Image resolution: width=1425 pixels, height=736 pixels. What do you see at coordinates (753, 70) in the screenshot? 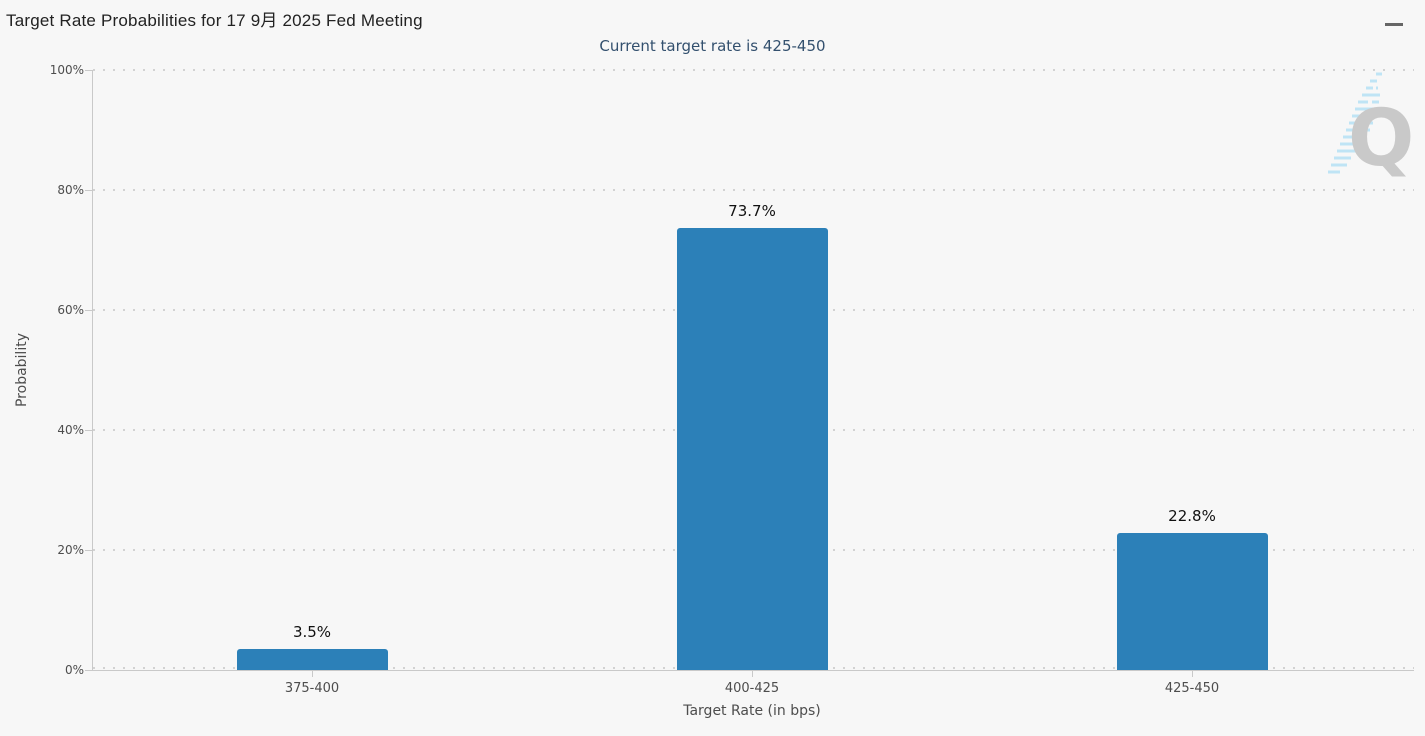
I see `y-gridline-100%` at bounding box center [753, 70].